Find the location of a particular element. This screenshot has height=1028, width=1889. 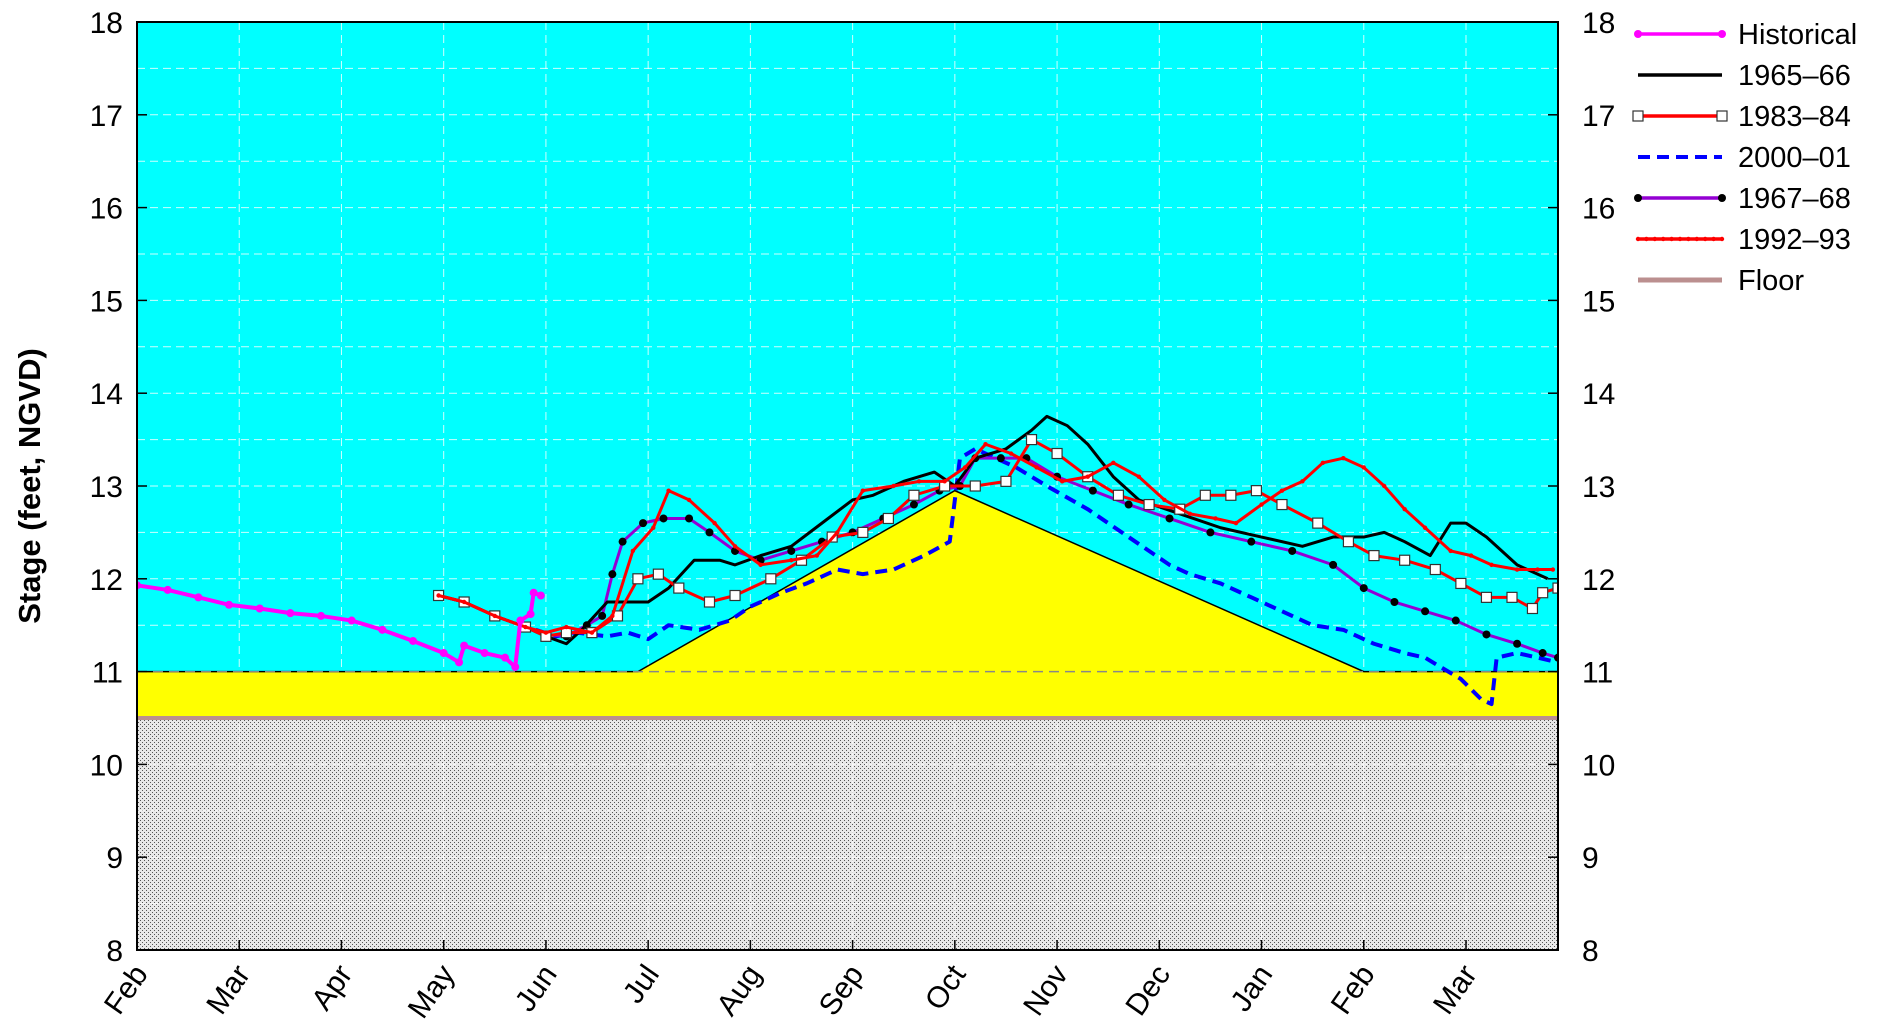

legend-entry: 1992–93 is located at coordinates (1743, 240).